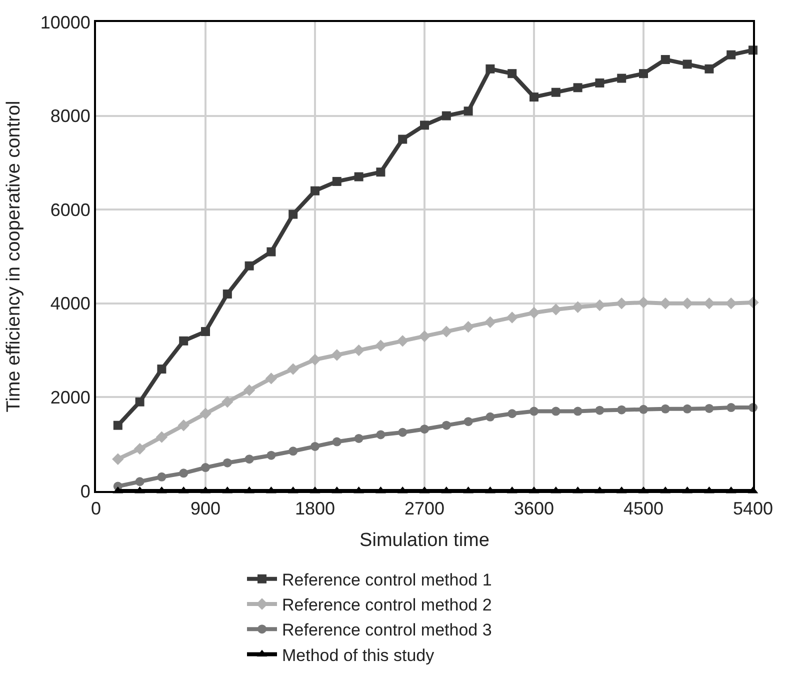 This screenshot has width=785, height=684. Describe the element at coordinates (315, 508) in the screenshot. I see `x-tick-label: 1800` at that location.